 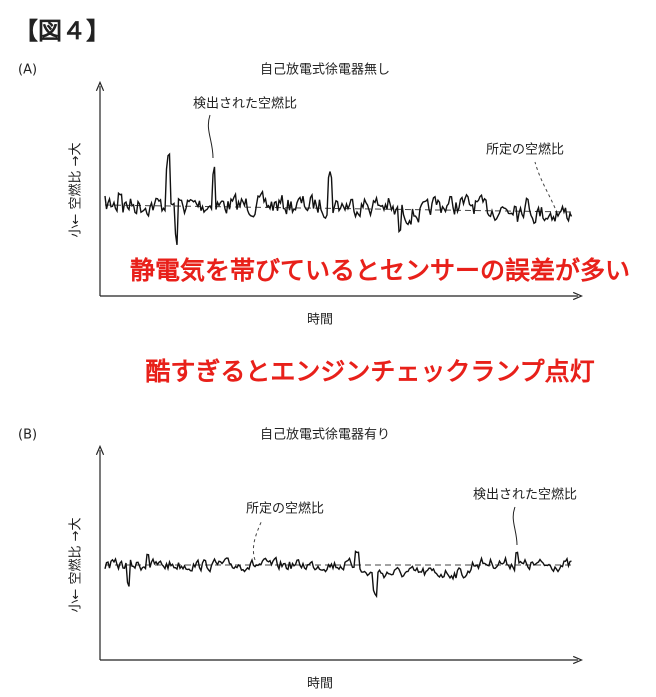 What do you see at coordinates (325, 435) in the screenshot?
I see `panel-title: 自己放電式徐電器有り` at bounding box center [325, 435].